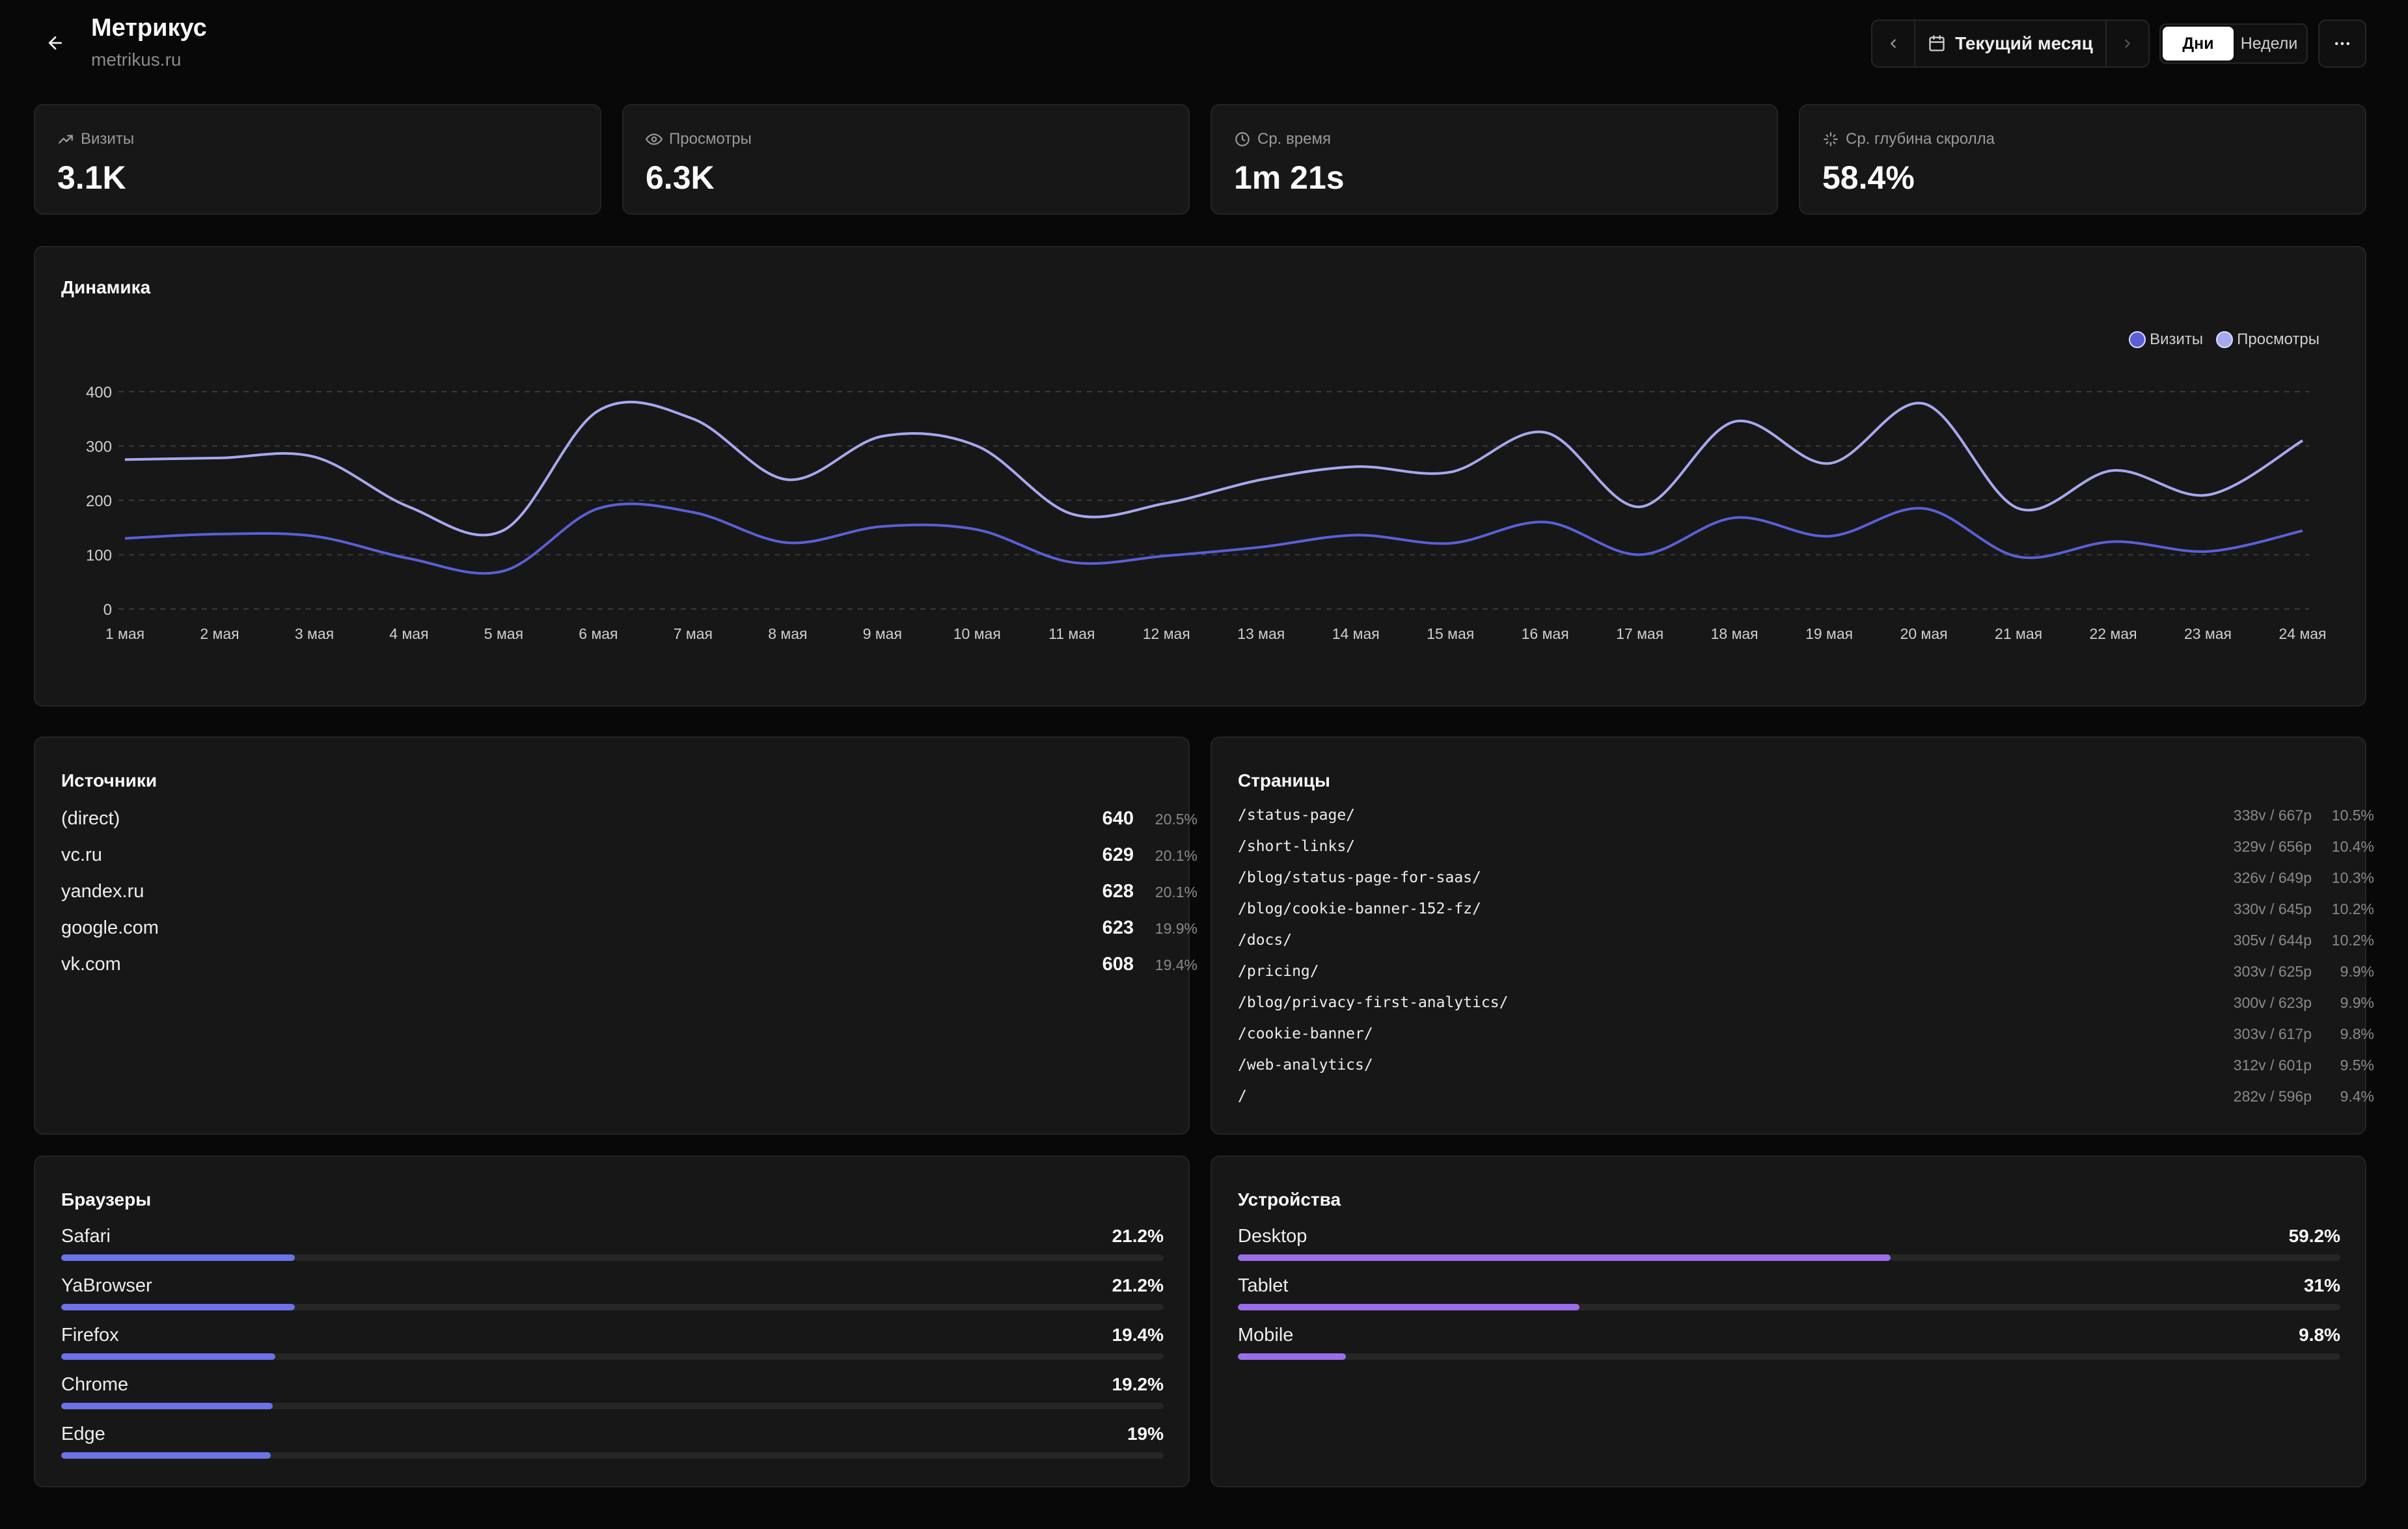 This screenshot has height=1529, width=2408. What do you see at coordinates (108, 139) in the screenshot?
I see `kpi-label: Визиты` at bounding box center [108, 139].